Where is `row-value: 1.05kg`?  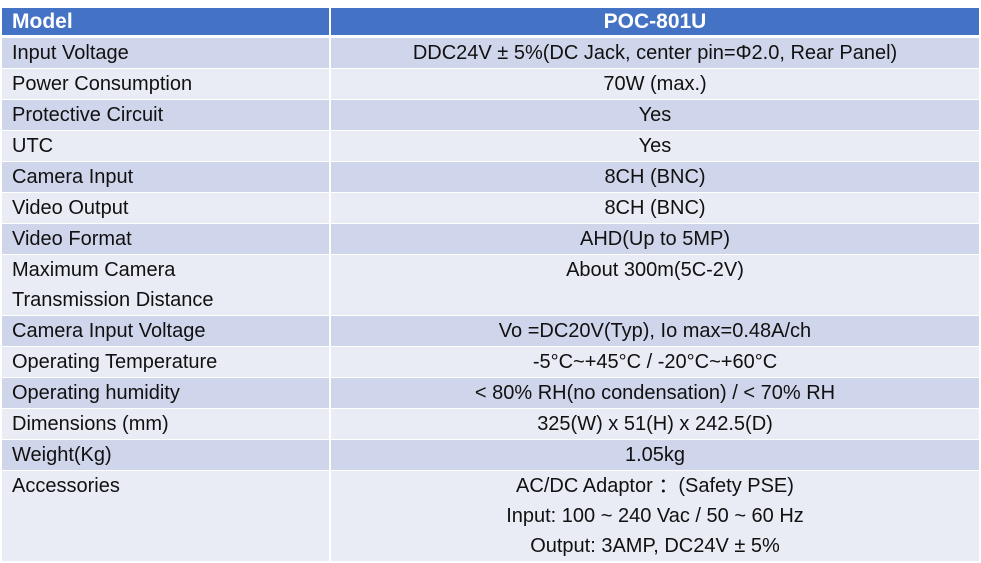
row-value: 1.05kg is located at coordinates (654, 455).